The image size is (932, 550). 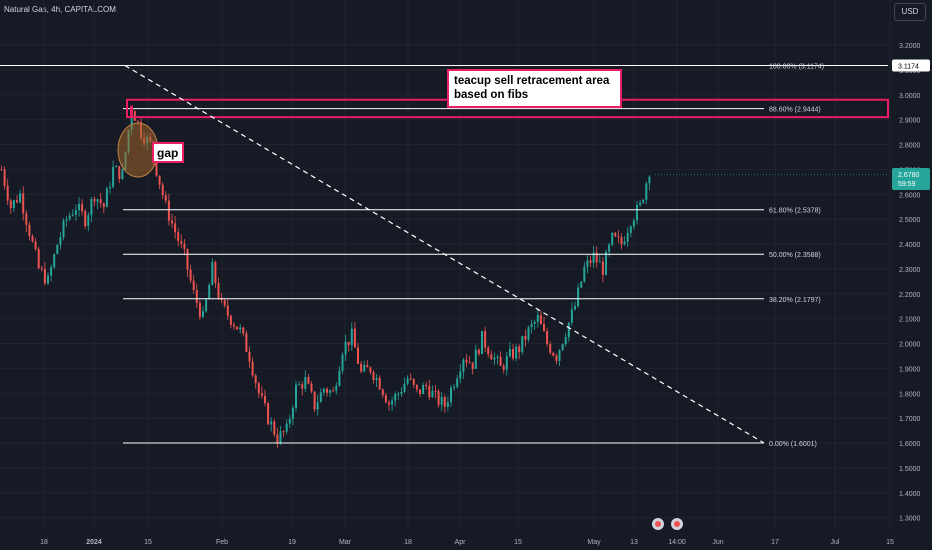 I want to click on x-tick-label: Jul, so click(x=835, y=542).